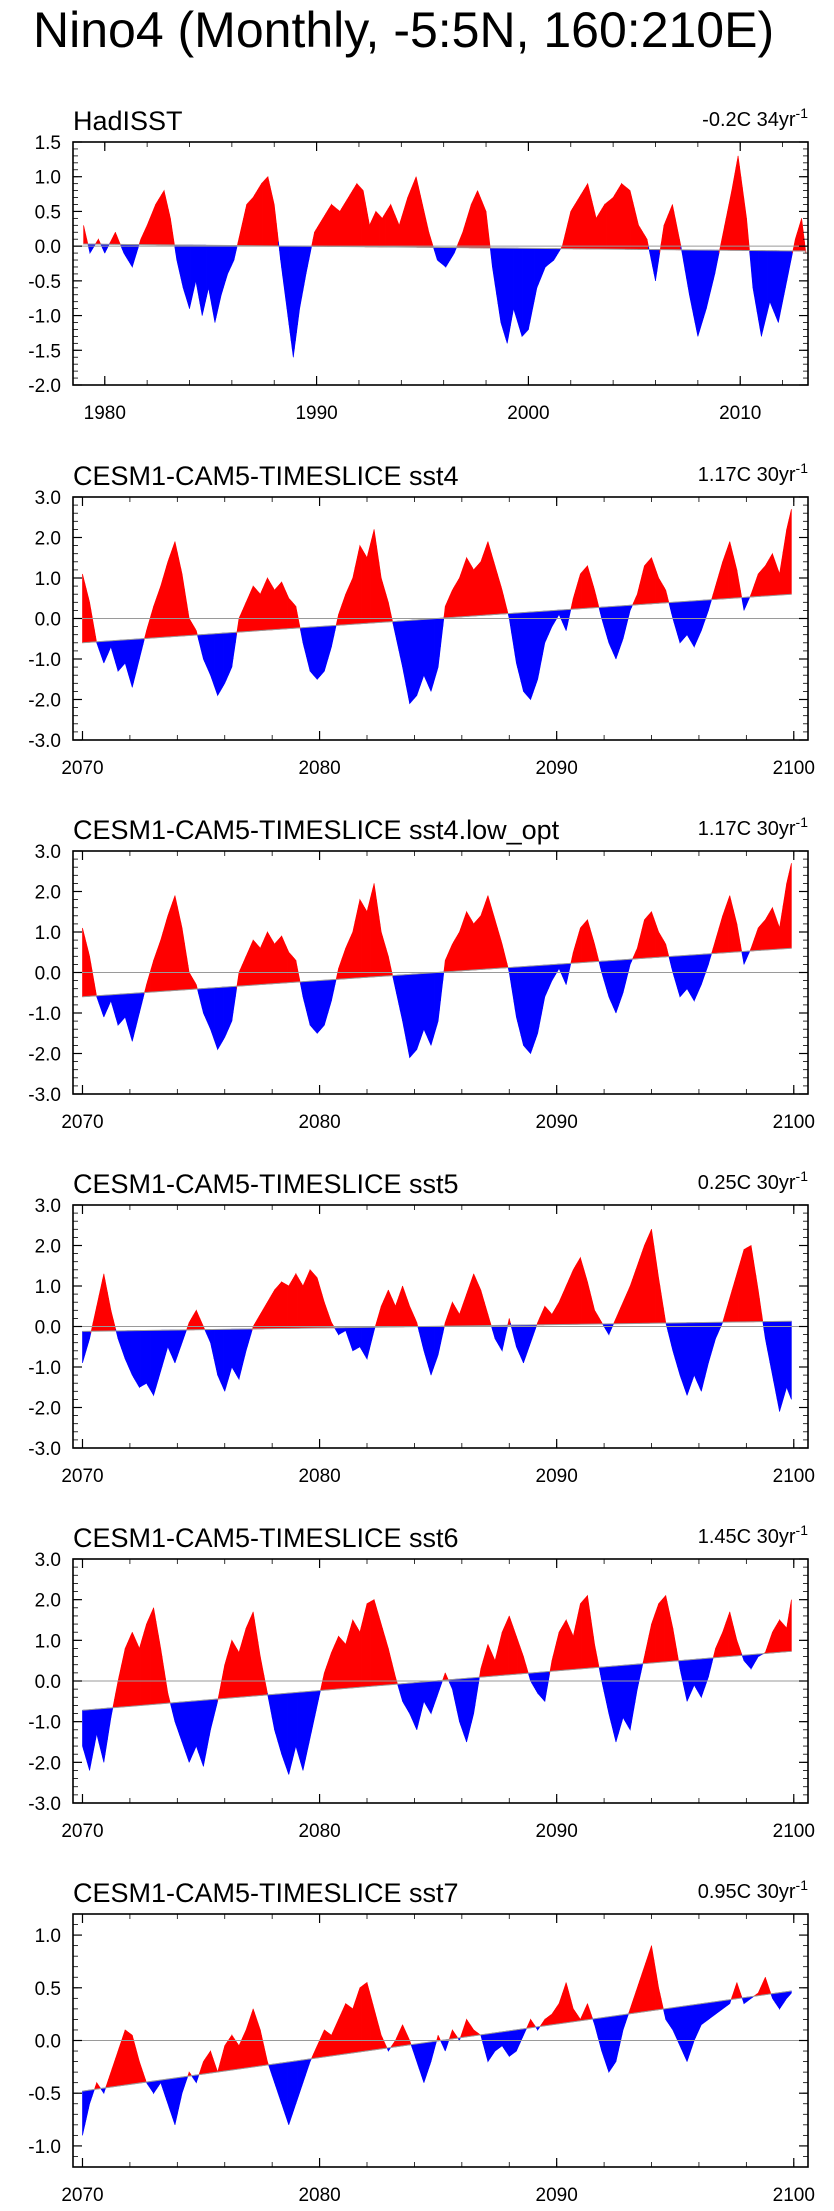  Describe the element at coordinates (44, 351) in the screenshot. I see `y-tick-label: -1.5` at that location.